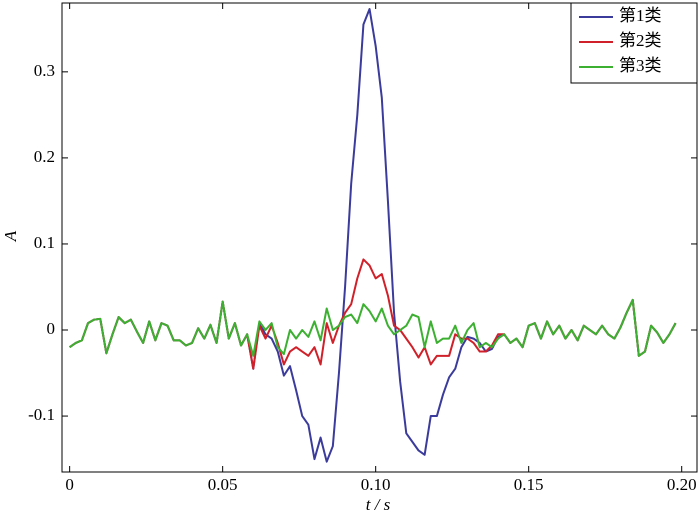  Describe the element at coordinates (640, 65) in the screenshot. I see `legend-label: 第3类` at that location.